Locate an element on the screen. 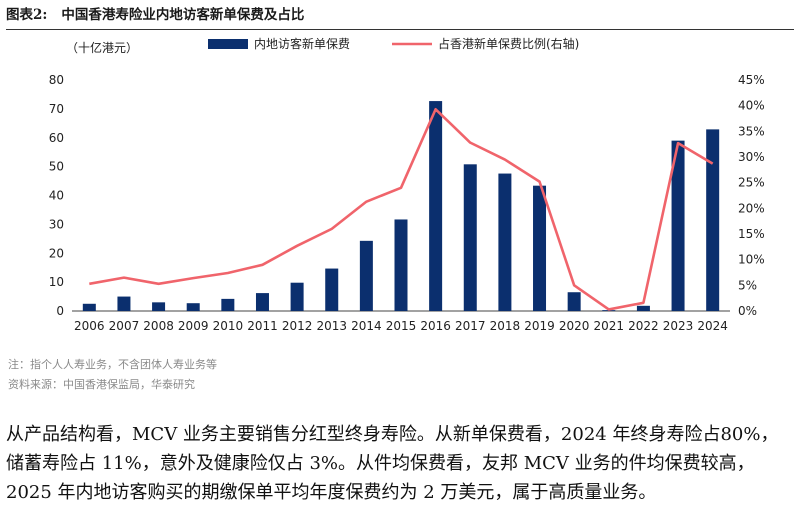 Image resolution: width=800 pixels, height=509 pixels. x-tick-label: 2010 is located at coordinates (228, 326).